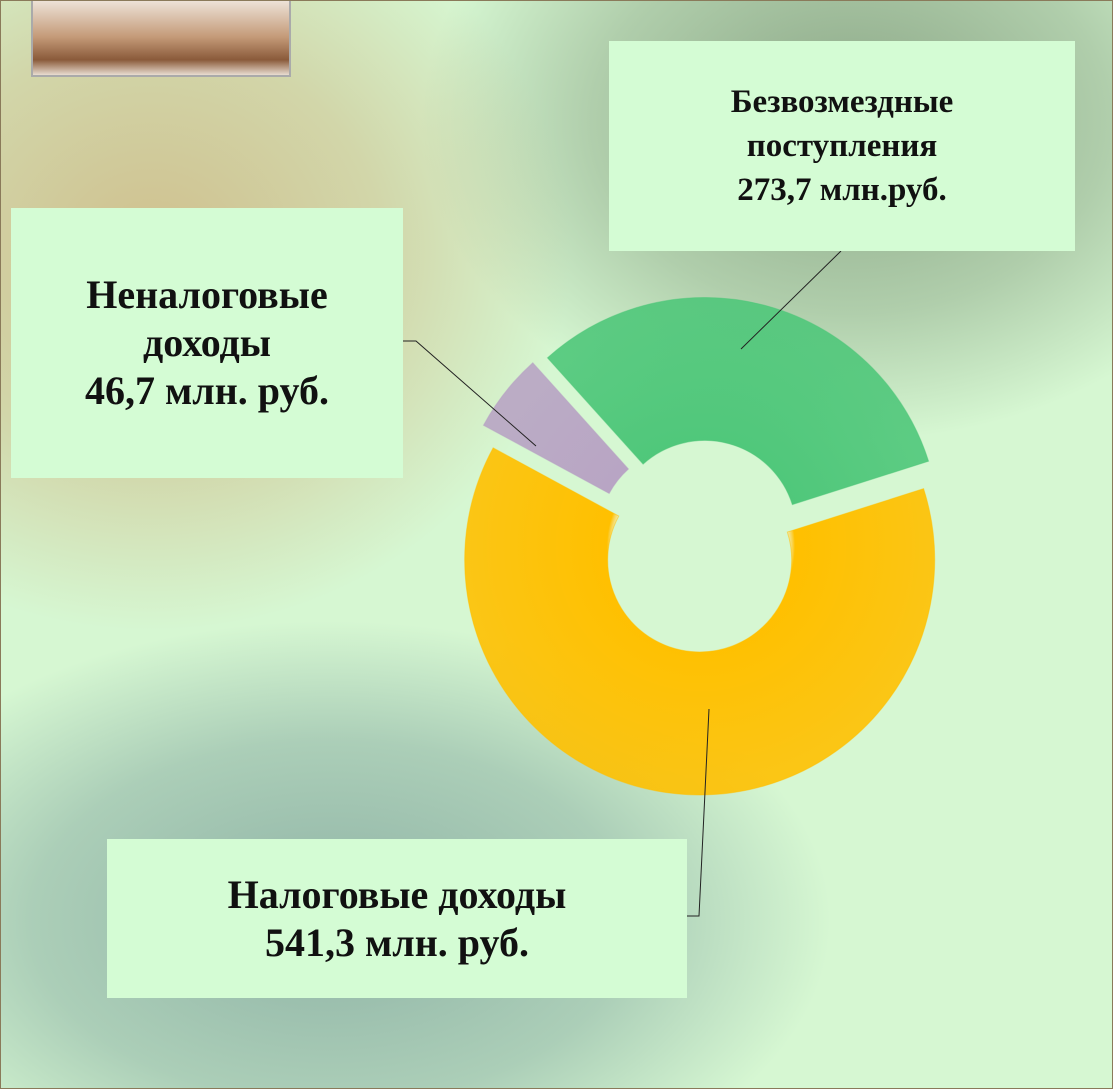 The height and width of the screenshot is (1089, 1113). What do you see at coordinates (161, 39) in the screenshot?
I see `coins-image` at bounding box center [161, 39].